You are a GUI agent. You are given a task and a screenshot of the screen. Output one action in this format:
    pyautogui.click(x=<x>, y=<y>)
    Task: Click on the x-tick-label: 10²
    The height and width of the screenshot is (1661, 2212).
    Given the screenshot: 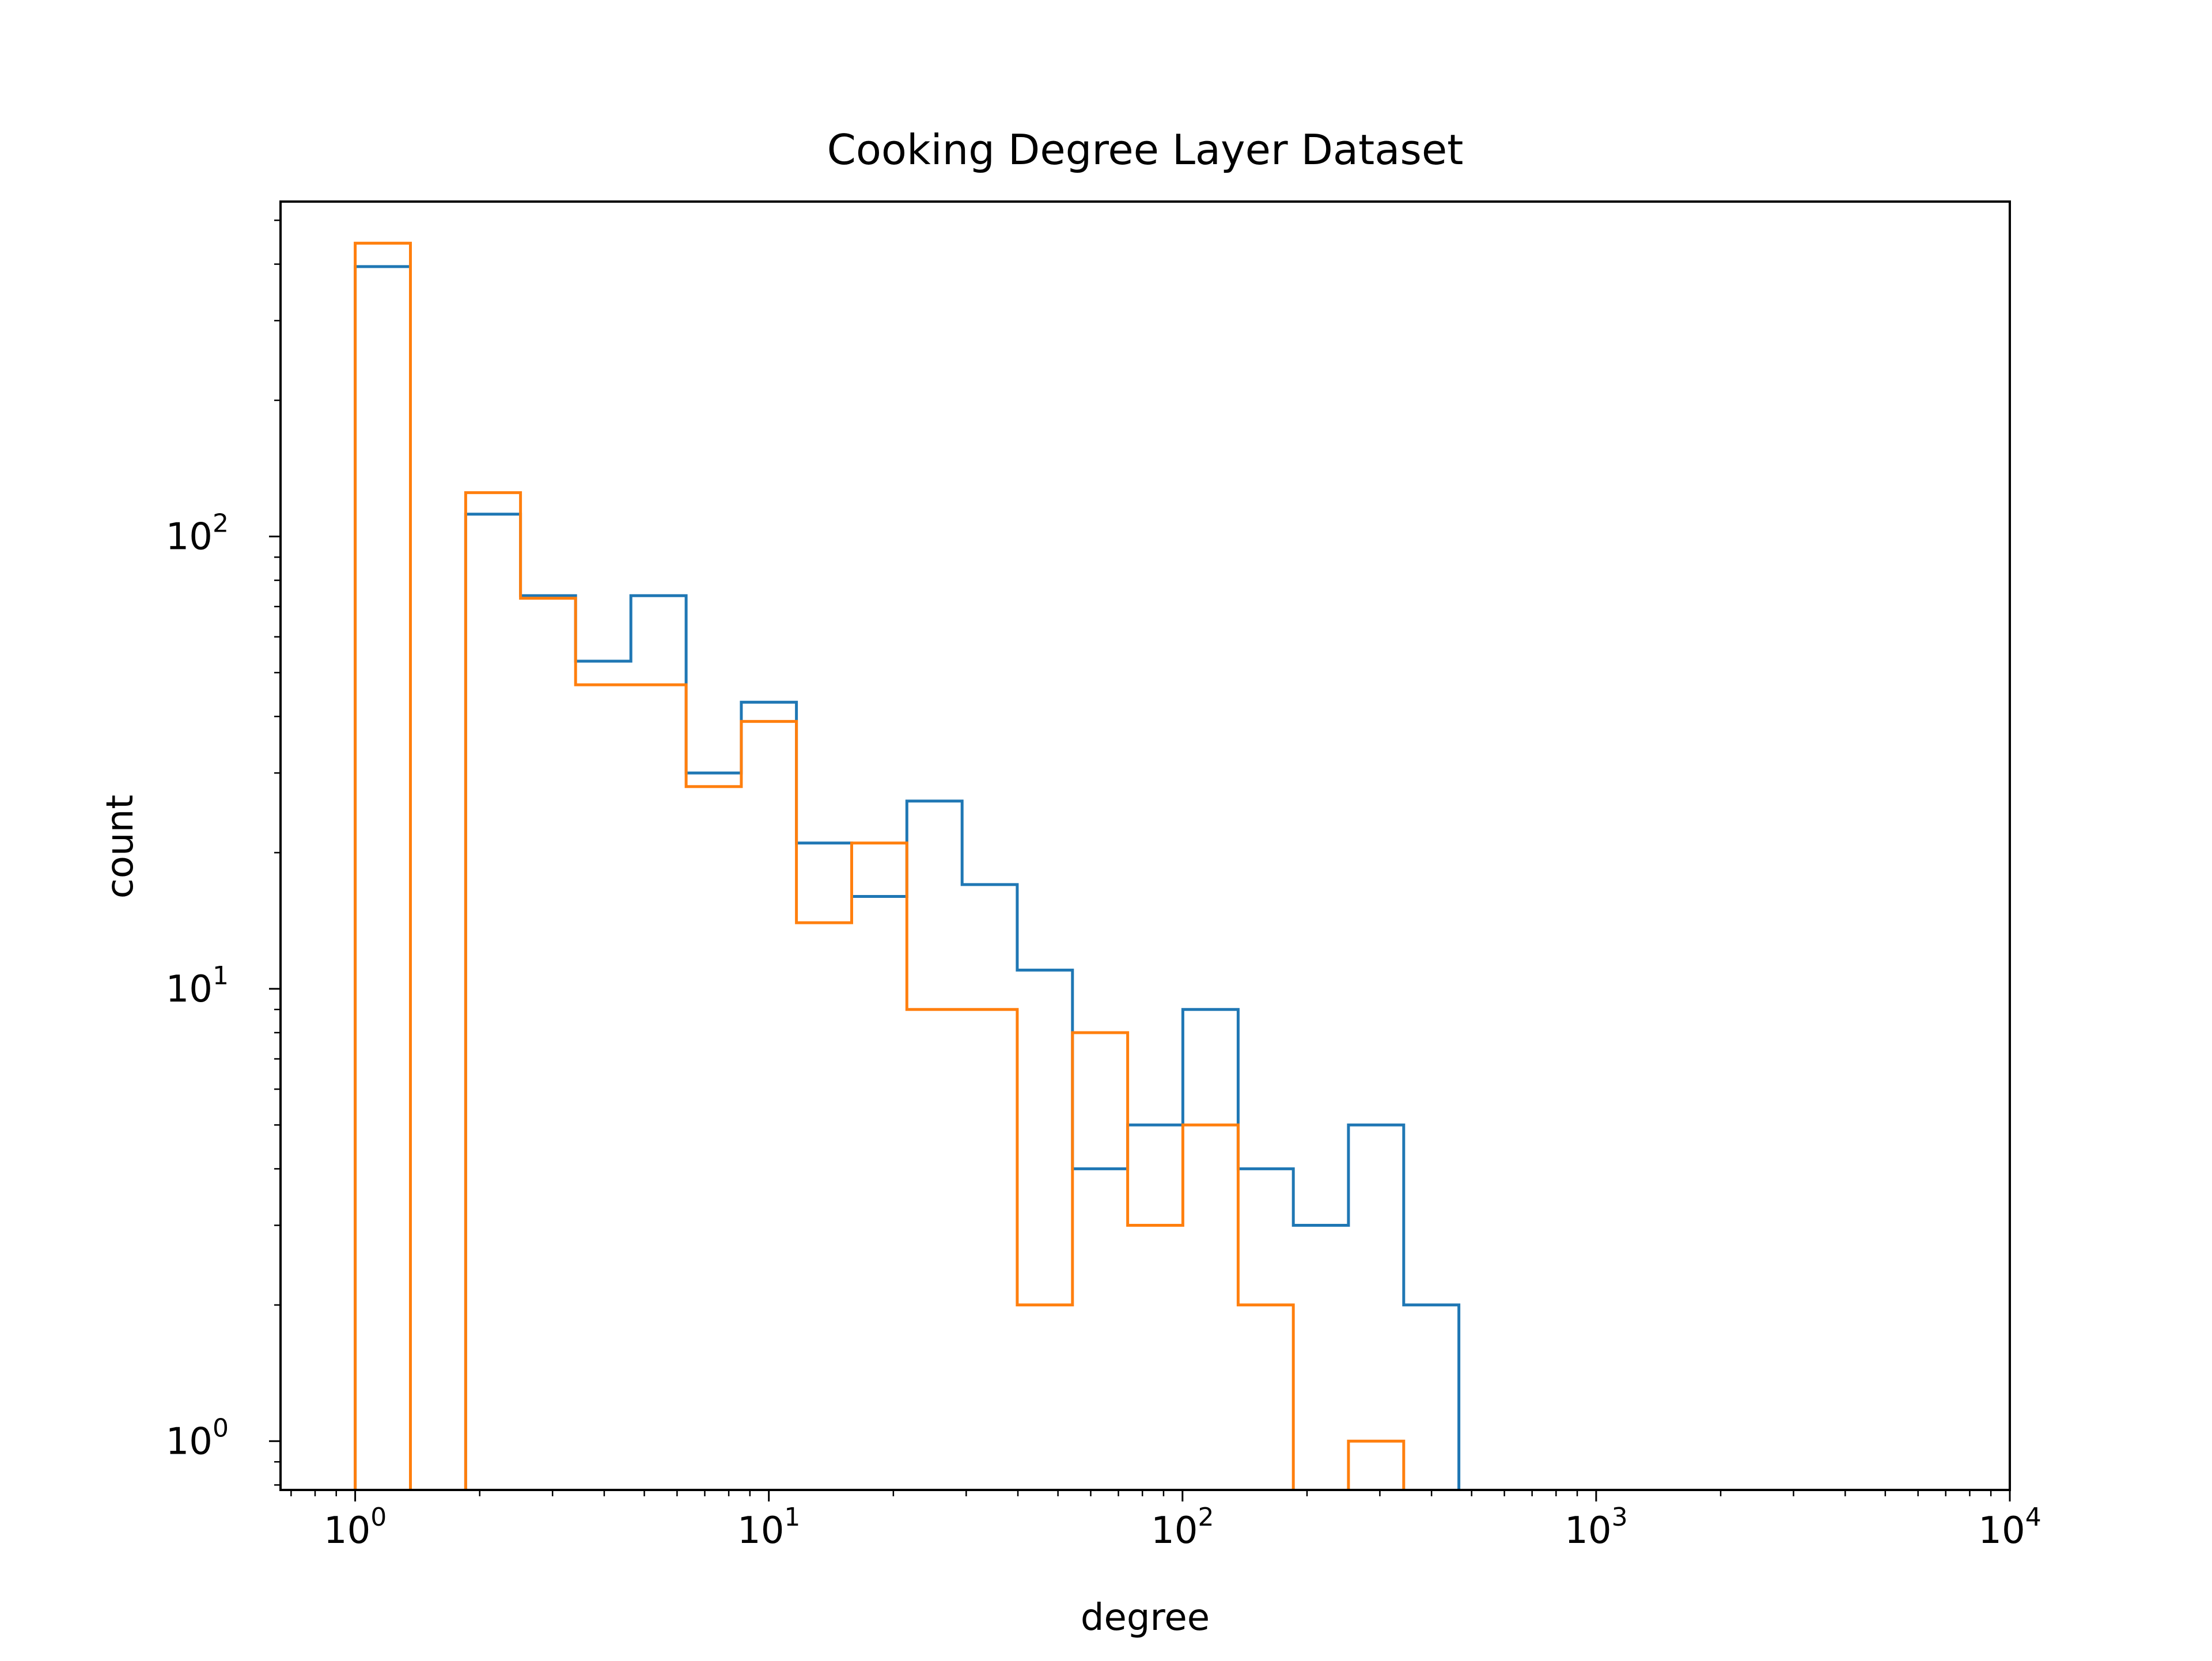 What is the action you would take?
    pyautogui.click(x=1182, y=1527)
    